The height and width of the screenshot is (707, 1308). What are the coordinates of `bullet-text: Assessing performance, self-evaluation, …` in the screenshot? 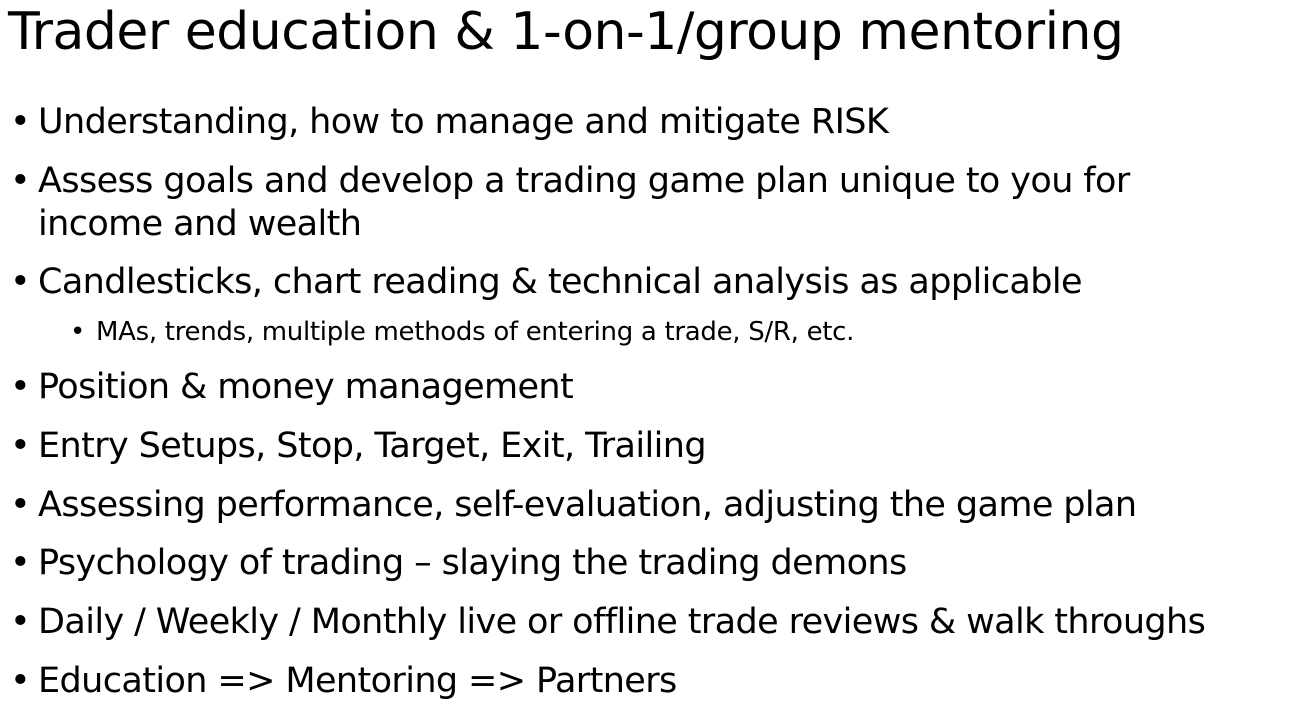 It's located at (587, 505).